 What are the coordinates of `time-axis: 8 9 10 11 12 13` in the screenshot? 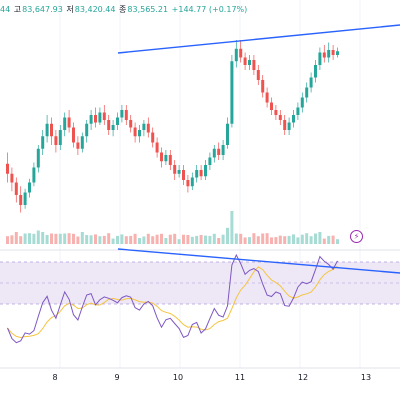 It's located at (211, 377).